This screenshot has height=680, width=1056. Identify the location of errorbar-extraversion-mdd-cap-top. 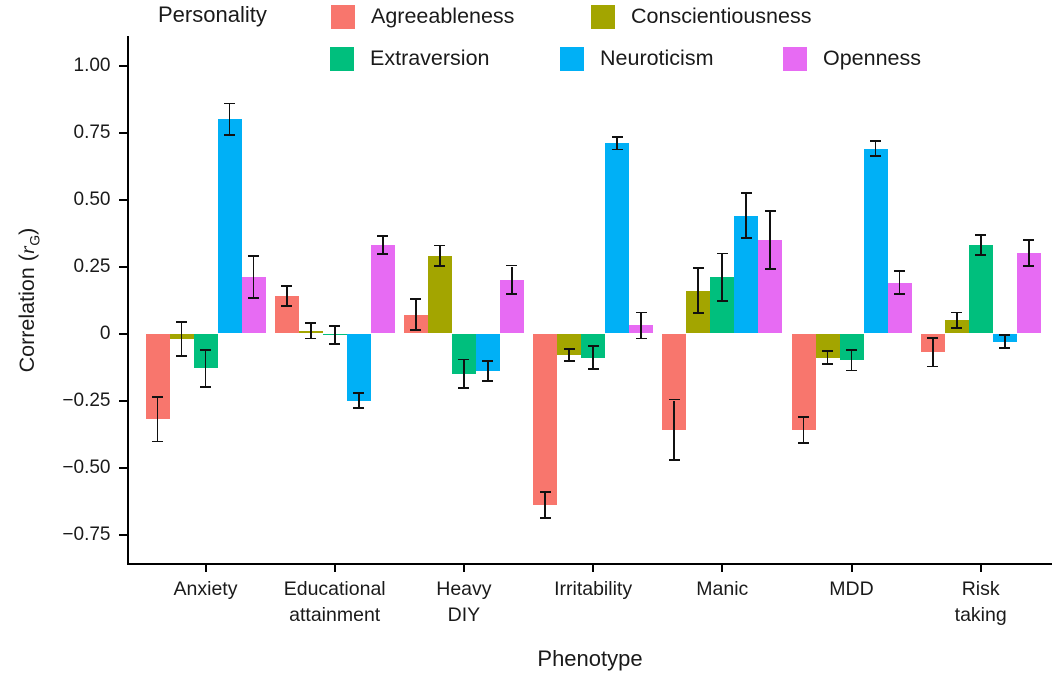
(851, 350).